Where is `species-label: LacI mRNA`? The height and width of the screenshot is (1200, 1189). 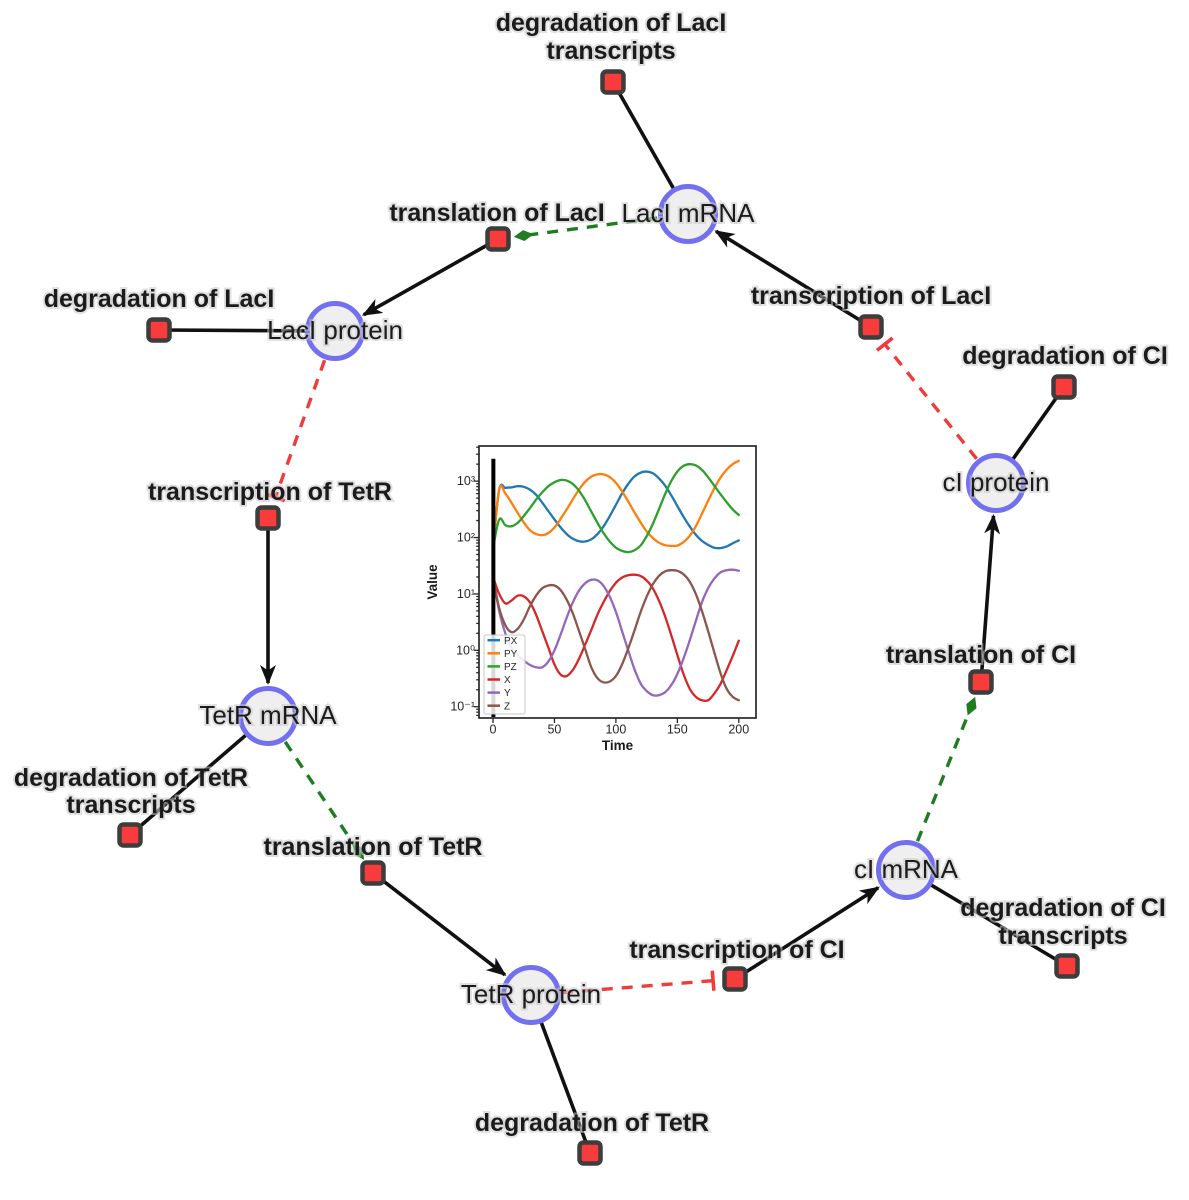 species-label: LacI mRNA is located at coordinates (689, 213).